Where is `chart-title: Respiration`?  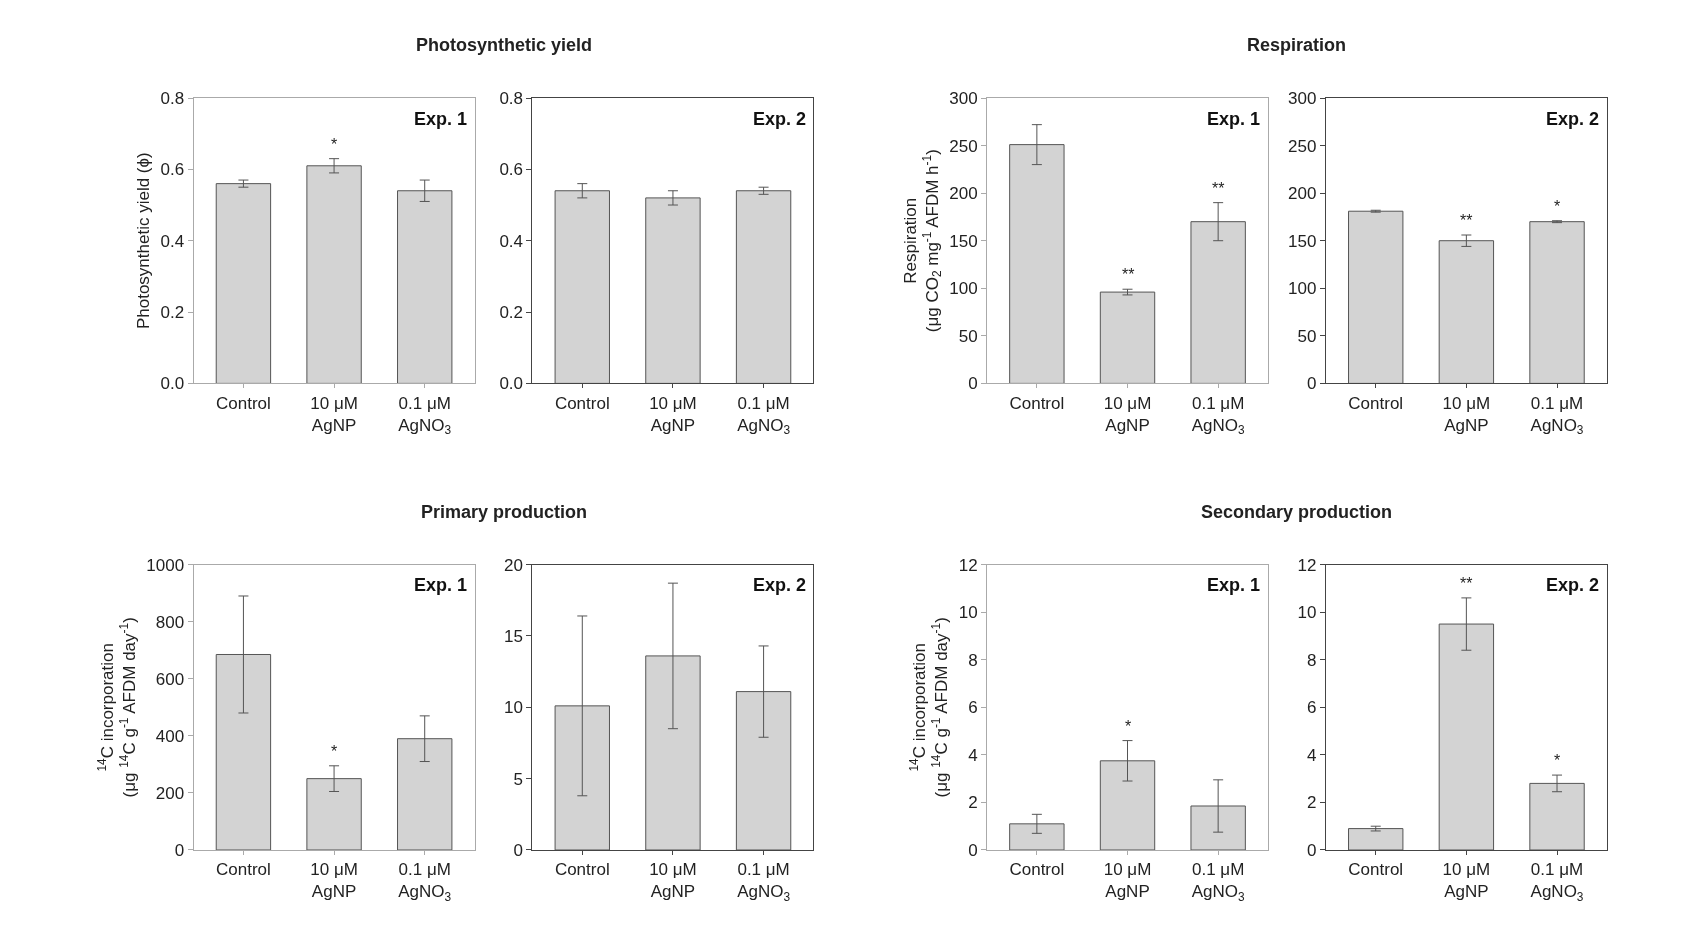 chart-title: Respiration is located at coordinates (1297, 45).